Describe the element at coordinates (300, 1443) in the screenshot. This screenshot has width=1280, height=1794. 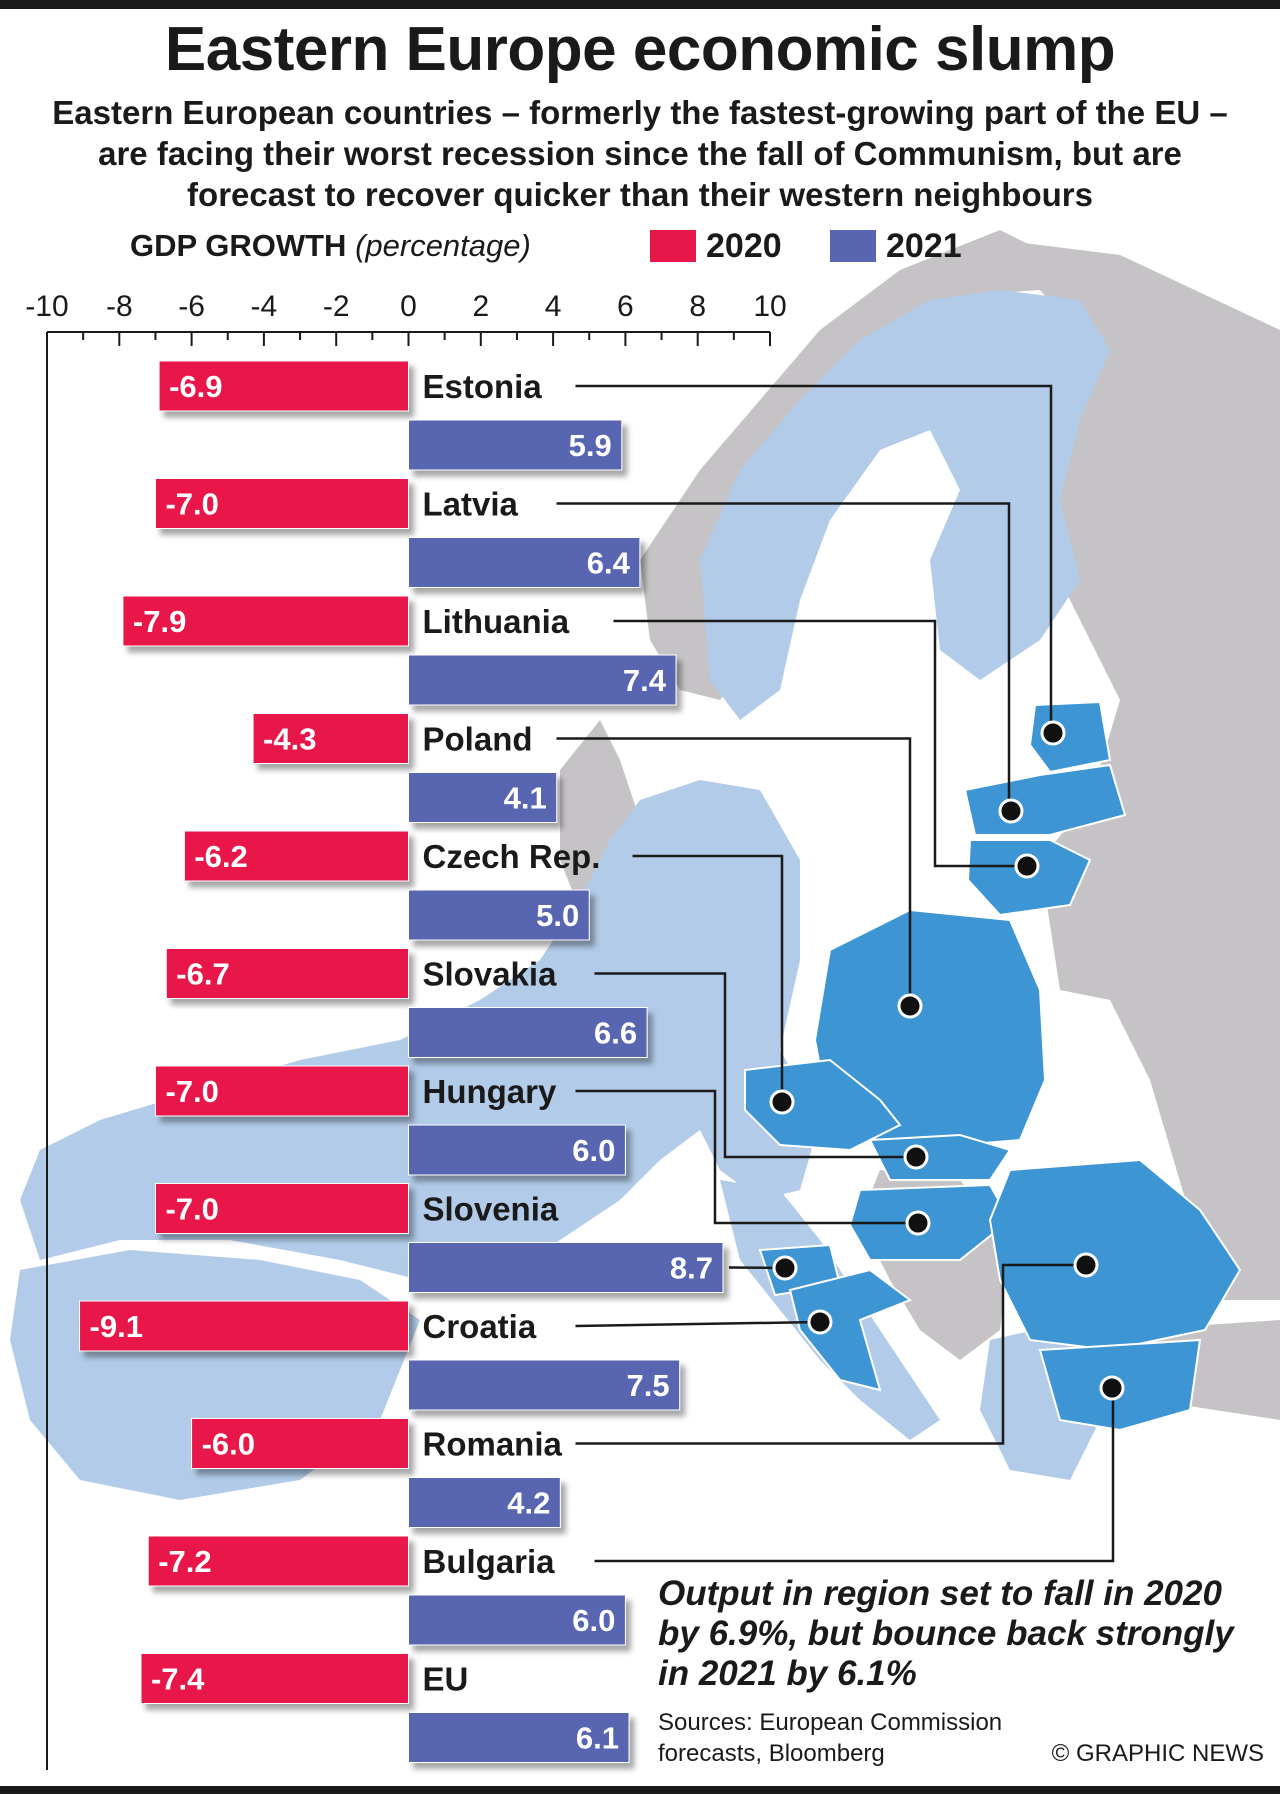
I see `bar-2020-romania` at that location.